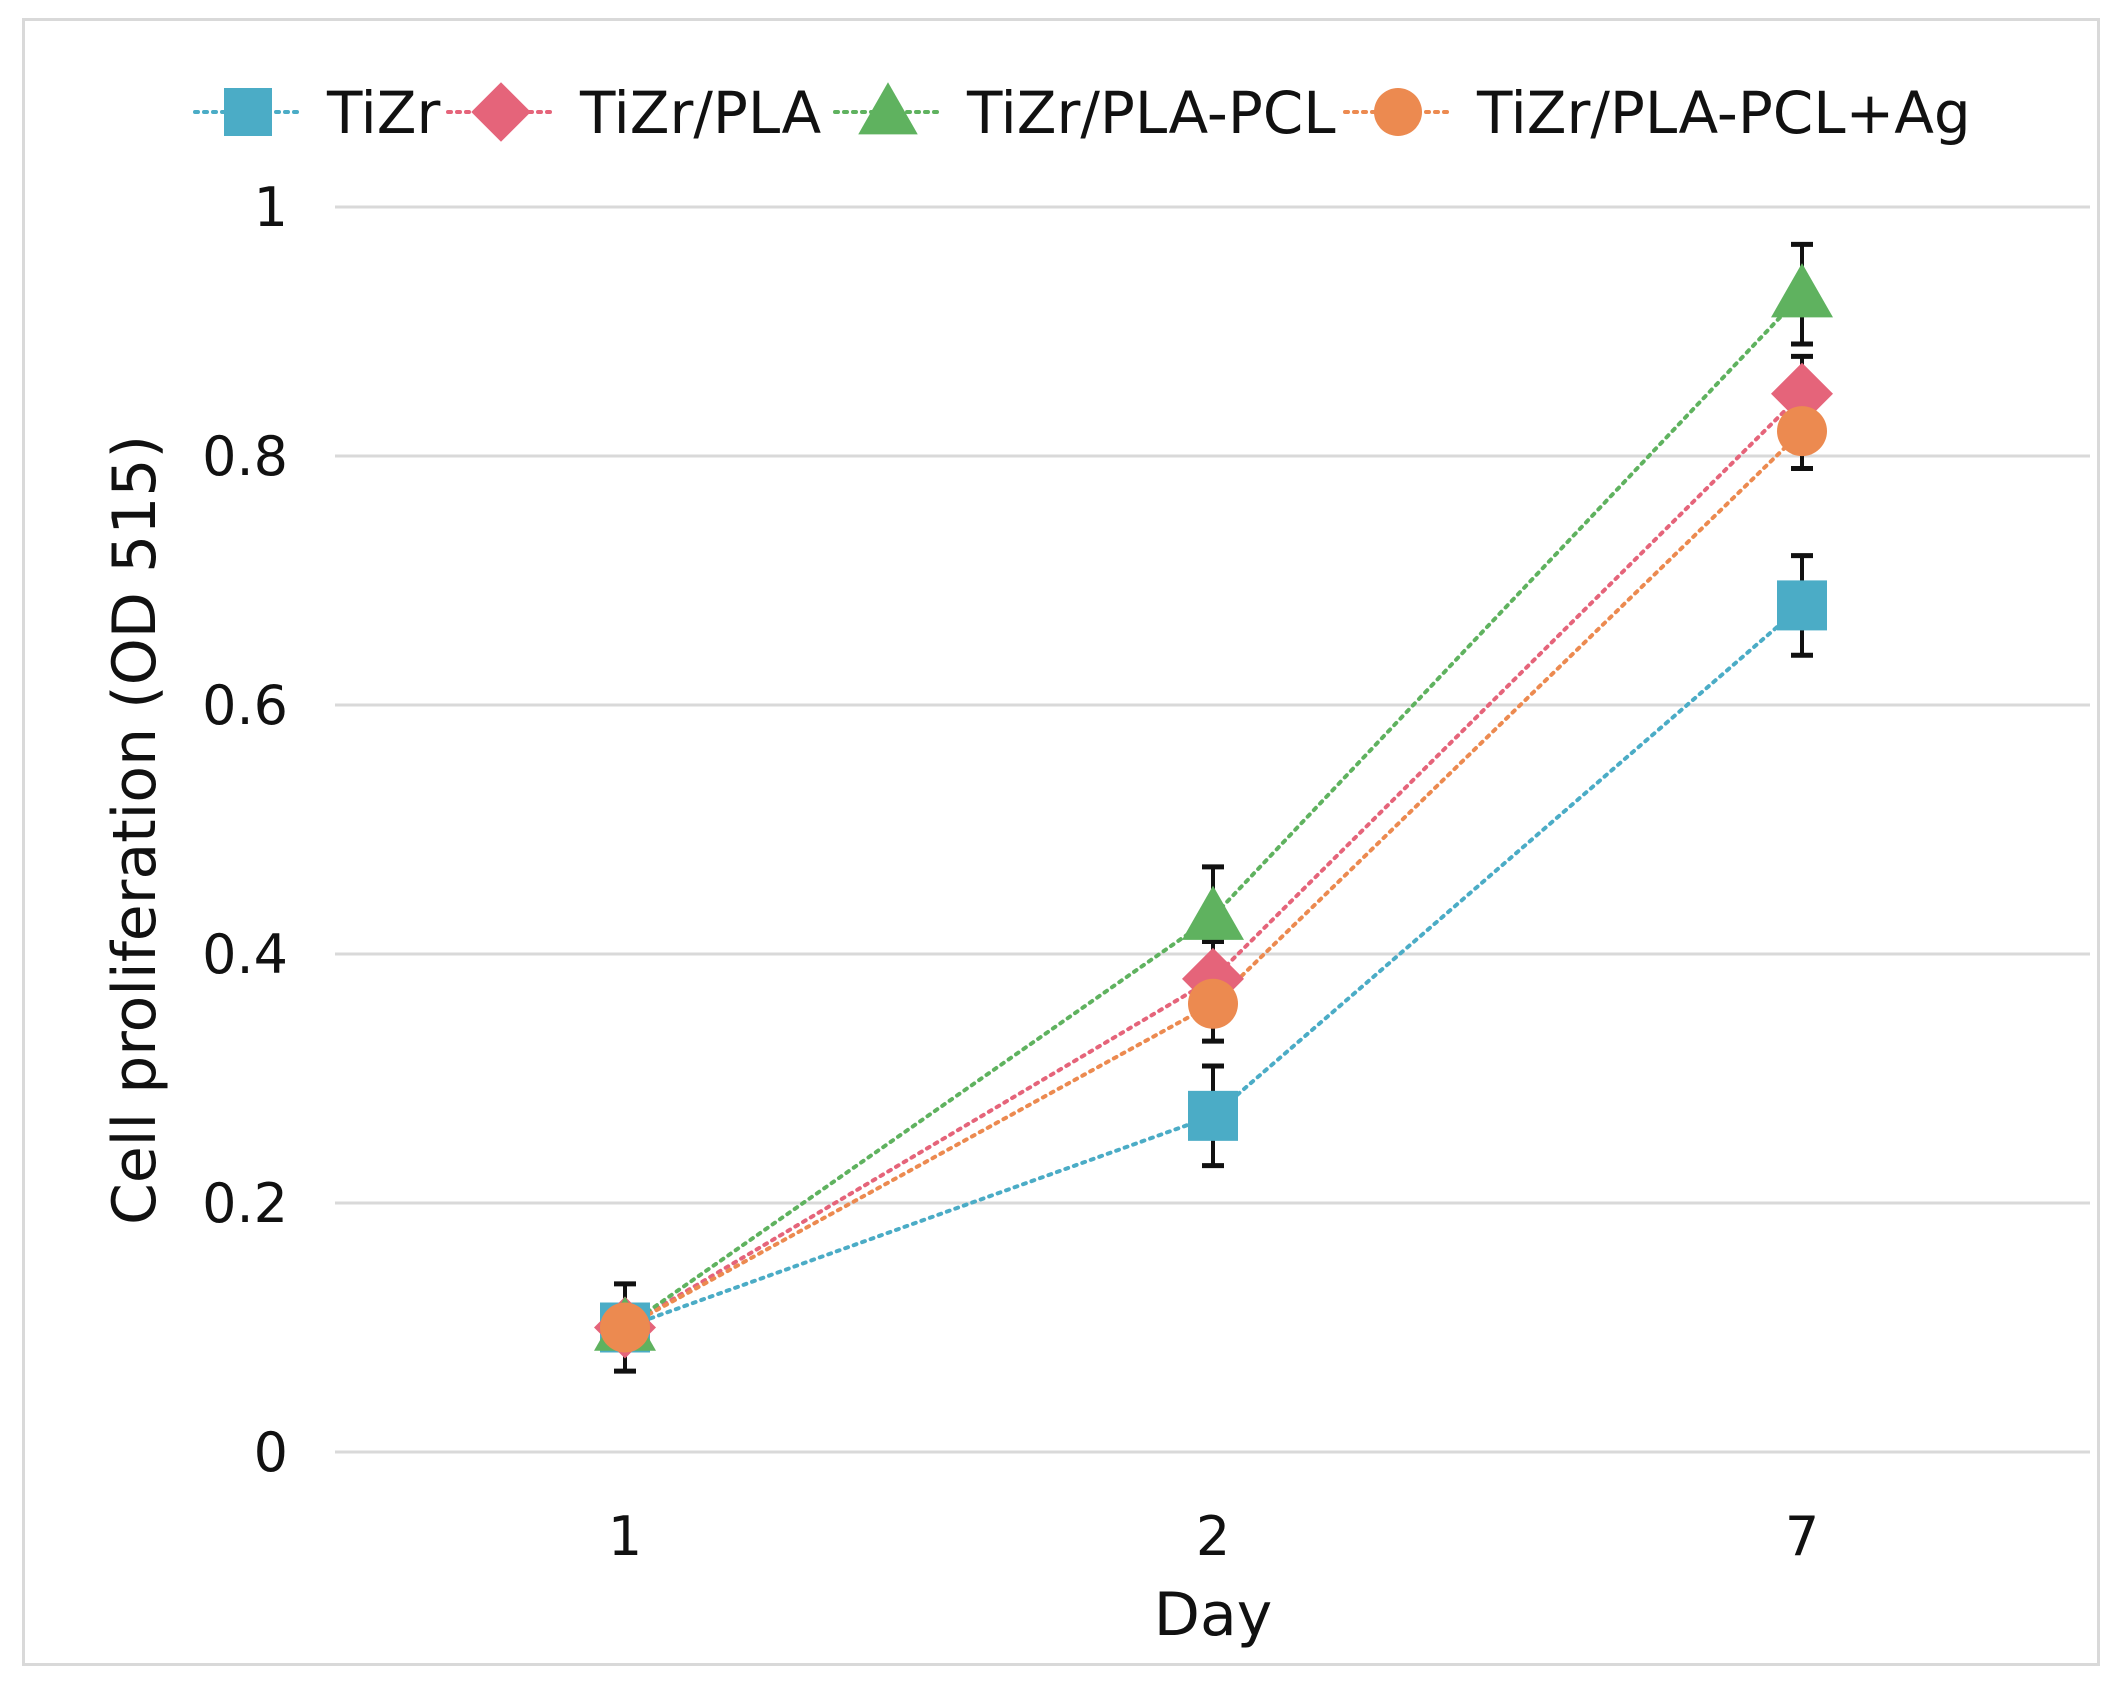 This screenshot has height=1686, width=2124. I want to click on y-tick-label: 1, so click(271, 207).